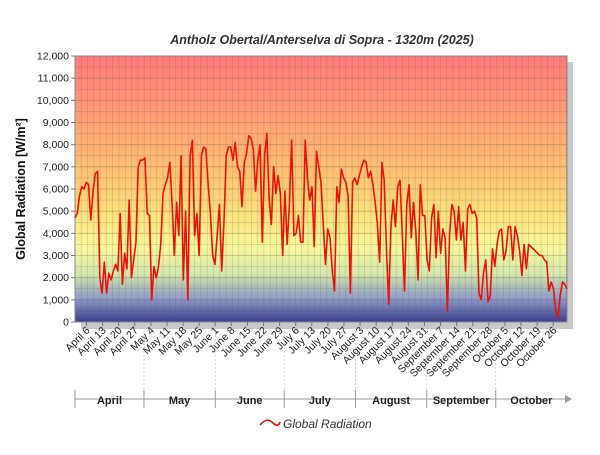 The image size is (600, 455). Describe the element at coordinates (56, 123) in the screenshot. I see `y-tick-label: 9,000` at that location.